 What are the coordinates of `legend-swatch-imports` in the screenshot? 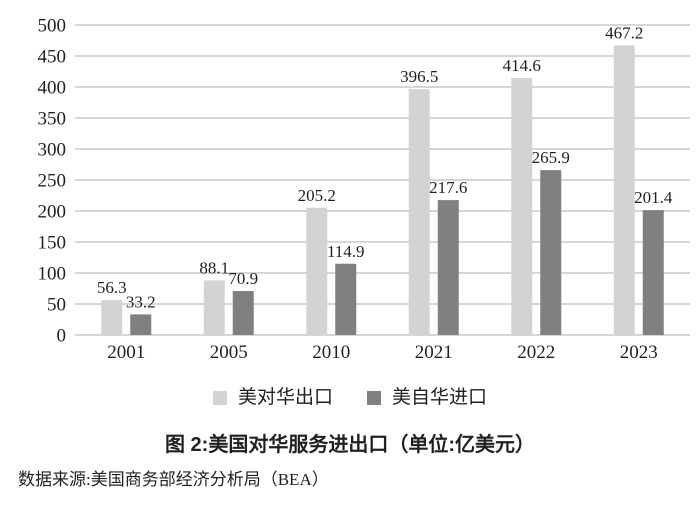 It's located at (374, 398).